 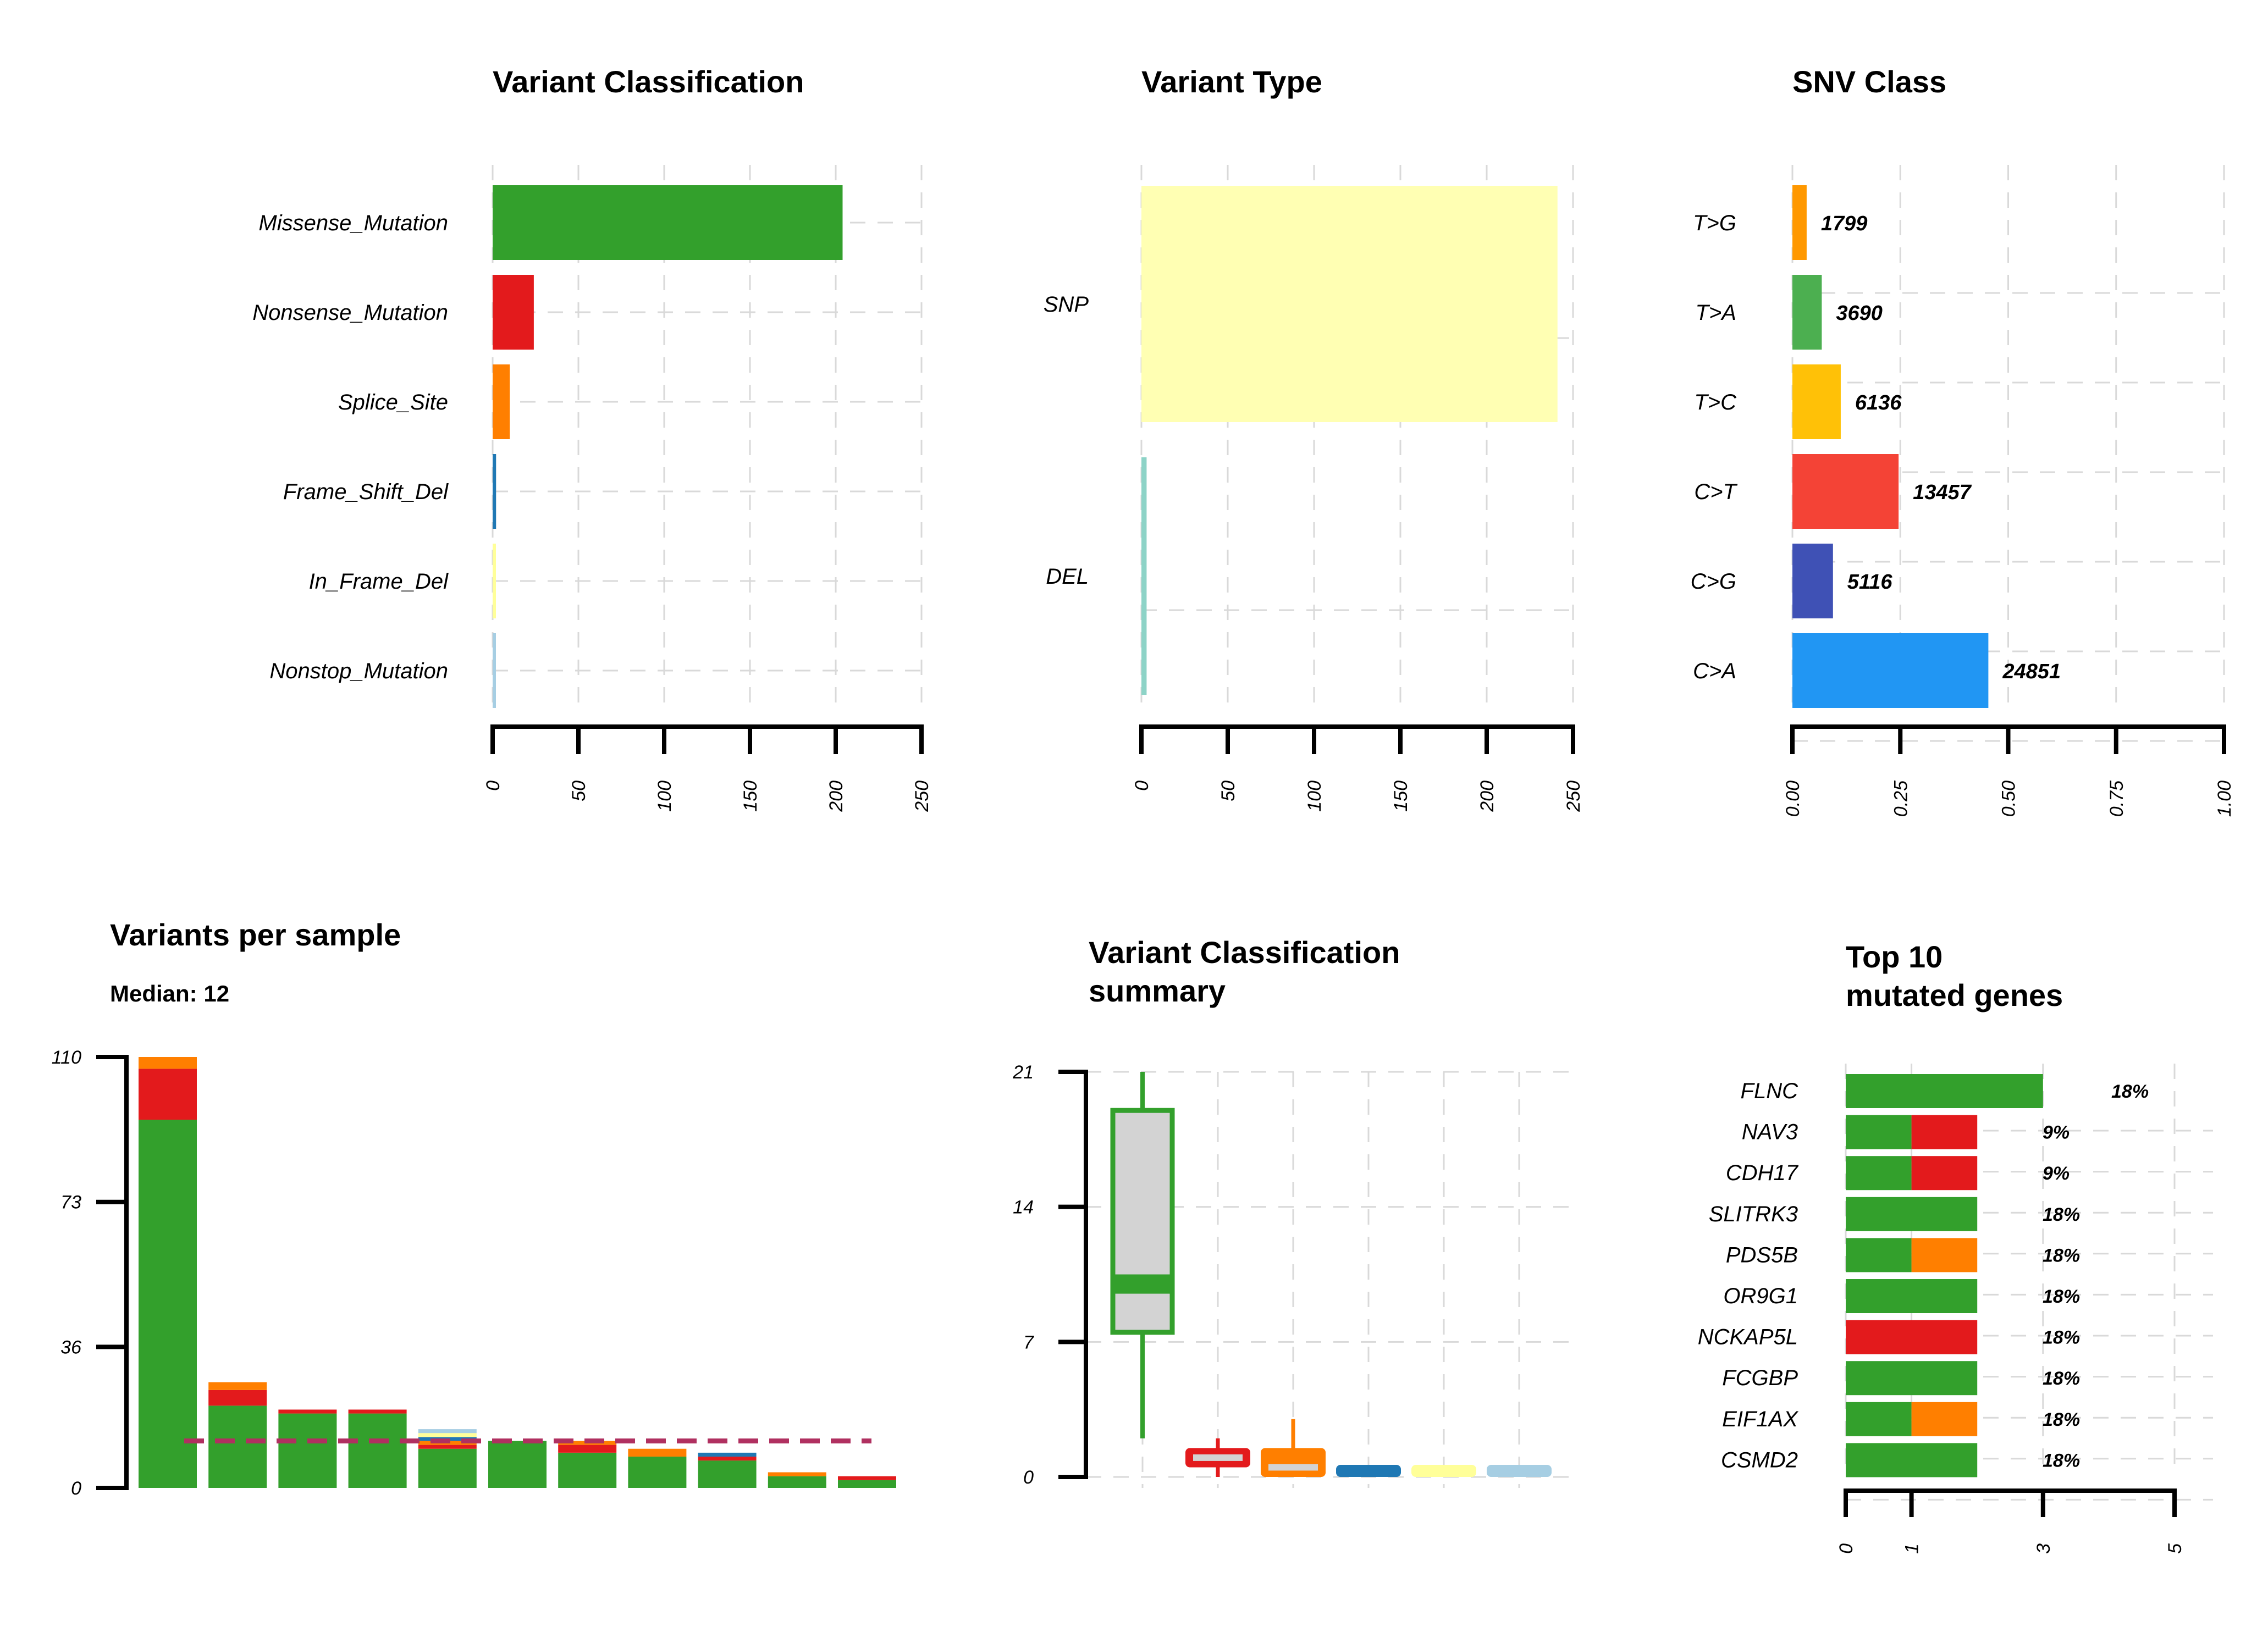 I want to click on gene-row-slitrk3: SLITRK3 18%, so click(x=1895, y=1214).